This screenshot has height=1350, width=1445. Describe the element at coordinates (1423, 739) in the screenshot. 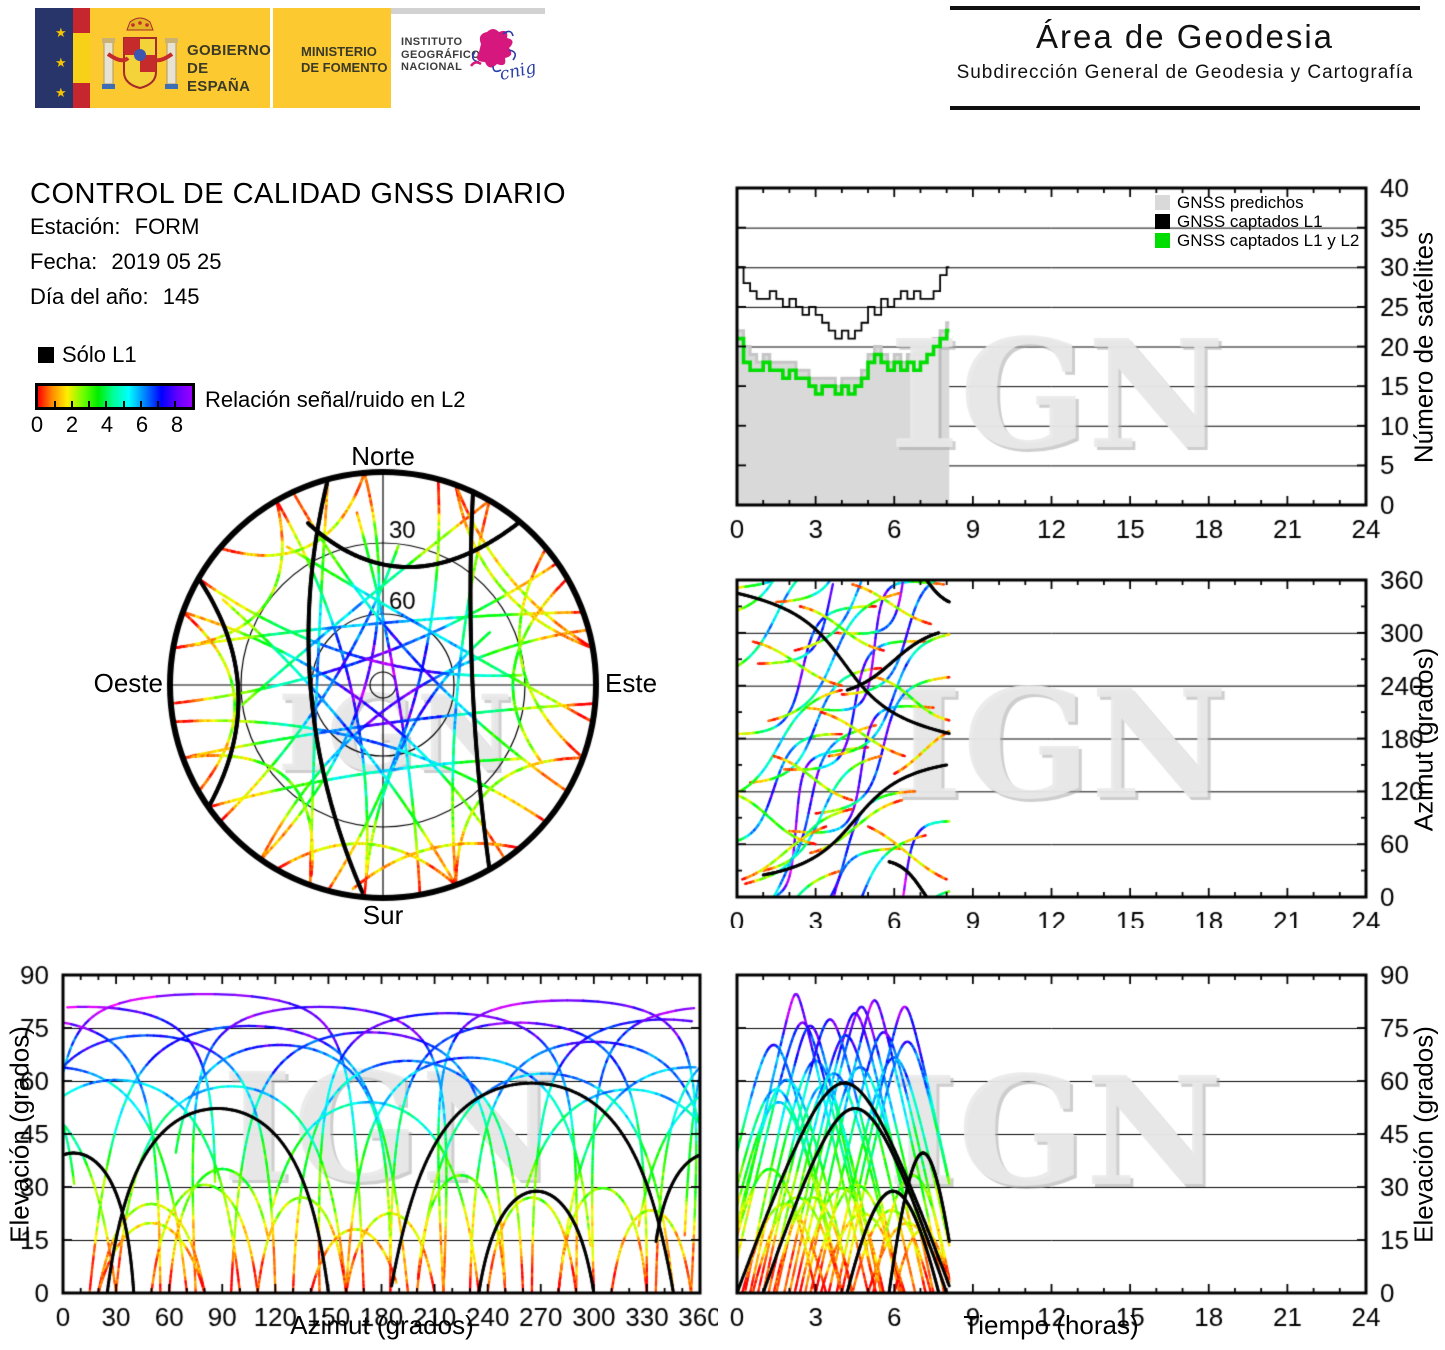

I see `azimuth-y-title: Azimut (grados)` at that location.